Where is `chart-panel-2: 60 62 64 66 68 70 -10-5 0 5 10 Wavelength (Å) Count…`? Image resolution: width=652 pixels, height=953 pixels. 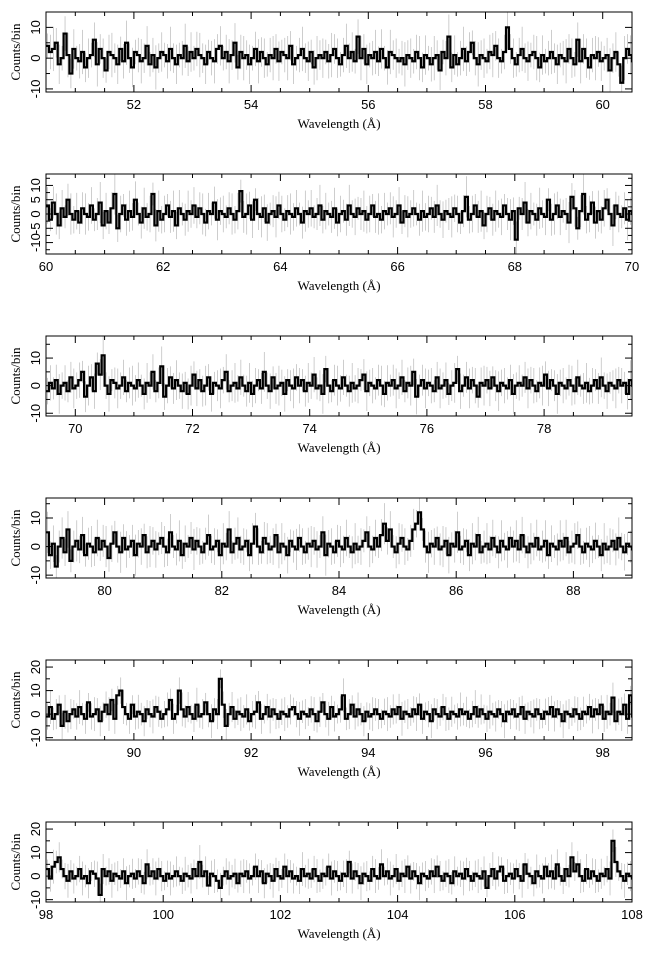
chart-panel-2: 60 62 64 66 68 70 -10-5 0 5 10 Wavelength (Å) Count… is located at coordinates (323, 233).